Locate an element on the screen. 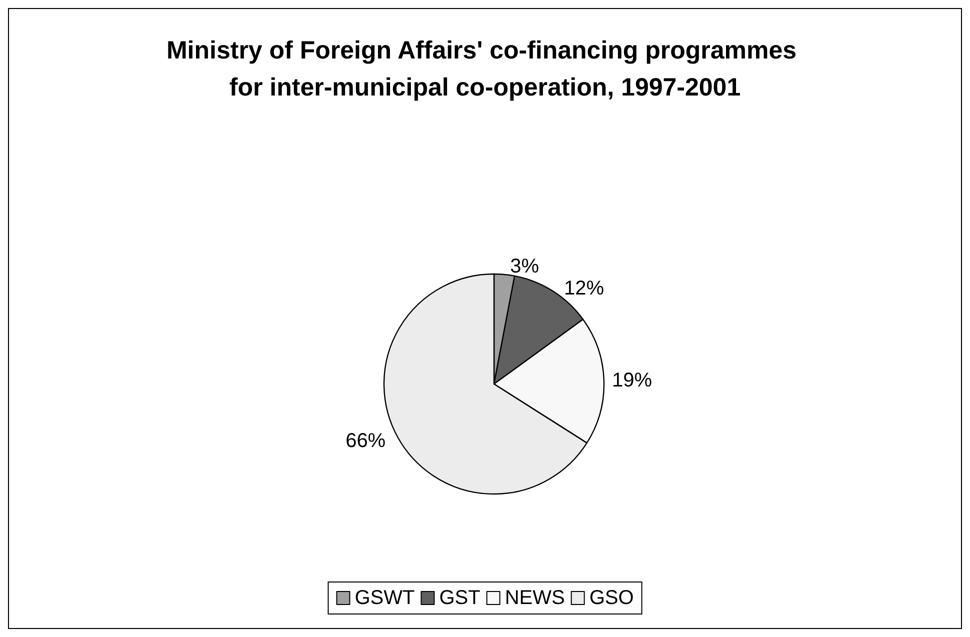  legend-label: GST is located at coordinates (459, 598).